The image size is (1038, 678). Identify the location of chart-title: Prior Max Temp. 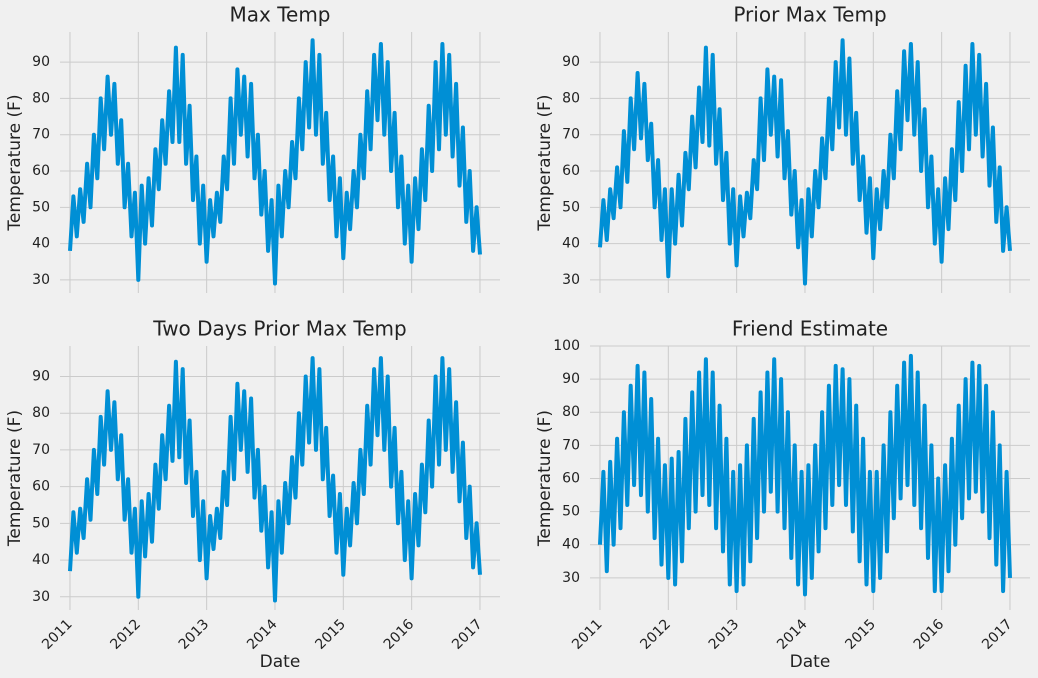
(809, 15).